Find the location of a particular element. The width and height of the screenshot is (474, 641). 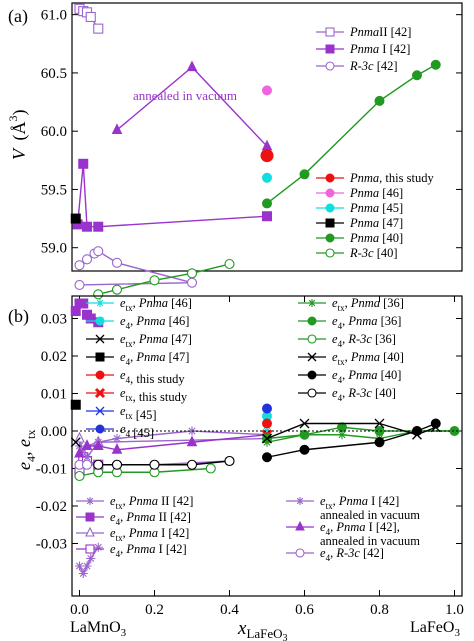

y-tick-label: 0.03 is located at coordinates (54, 320).